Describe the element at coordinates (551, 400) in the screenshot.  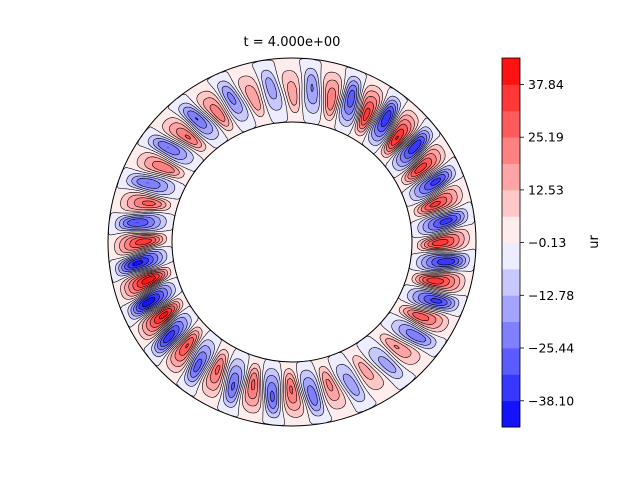
I see `colorbar-tick-label: −38.10` at that location.